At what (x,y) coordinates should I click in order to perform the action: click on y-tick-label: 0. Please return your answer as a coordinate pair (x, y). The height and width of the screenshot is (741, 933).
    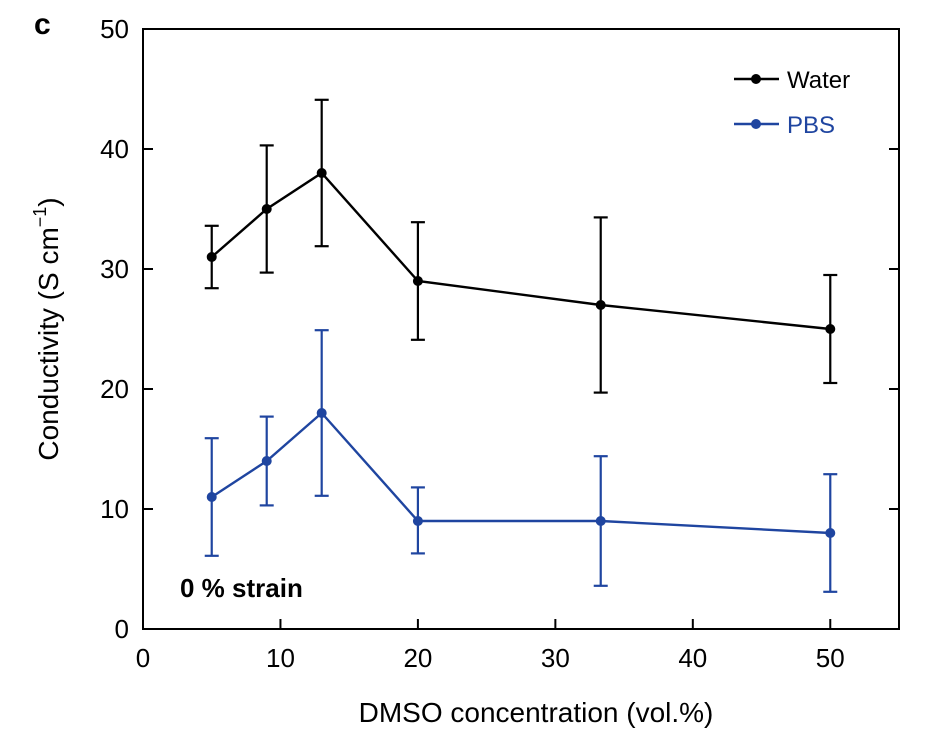
    Looking at the image, I should click on (122, 629).